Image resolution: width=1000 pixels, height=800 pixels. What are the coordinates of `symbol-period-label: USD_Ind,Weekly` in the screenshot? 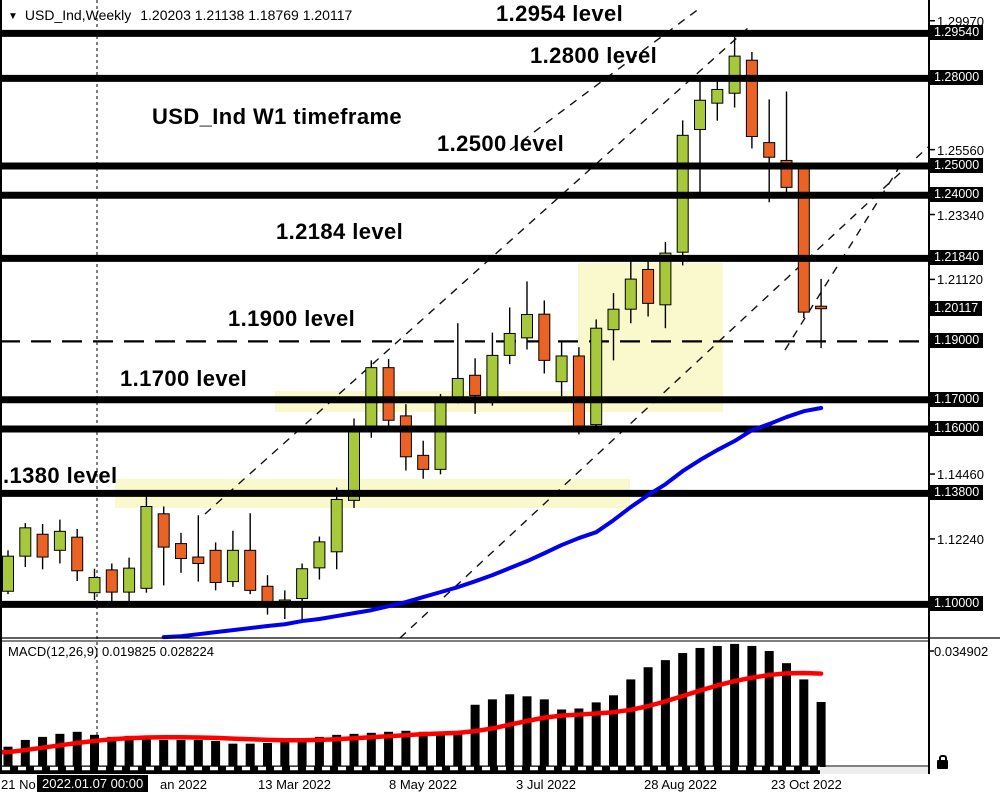 It's located at (78, 15).